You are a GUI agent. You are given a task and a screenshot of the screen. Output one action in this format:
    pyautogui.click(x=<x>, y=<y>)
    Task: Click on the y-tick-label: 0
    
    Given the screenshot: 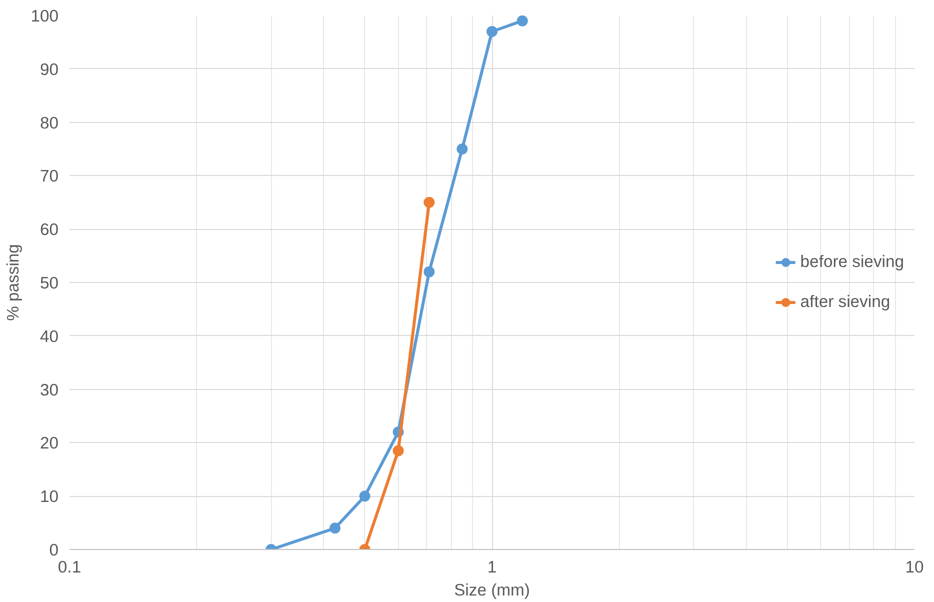 What is the action you would take?
    pyautogui.click(x=53, y=550)
    